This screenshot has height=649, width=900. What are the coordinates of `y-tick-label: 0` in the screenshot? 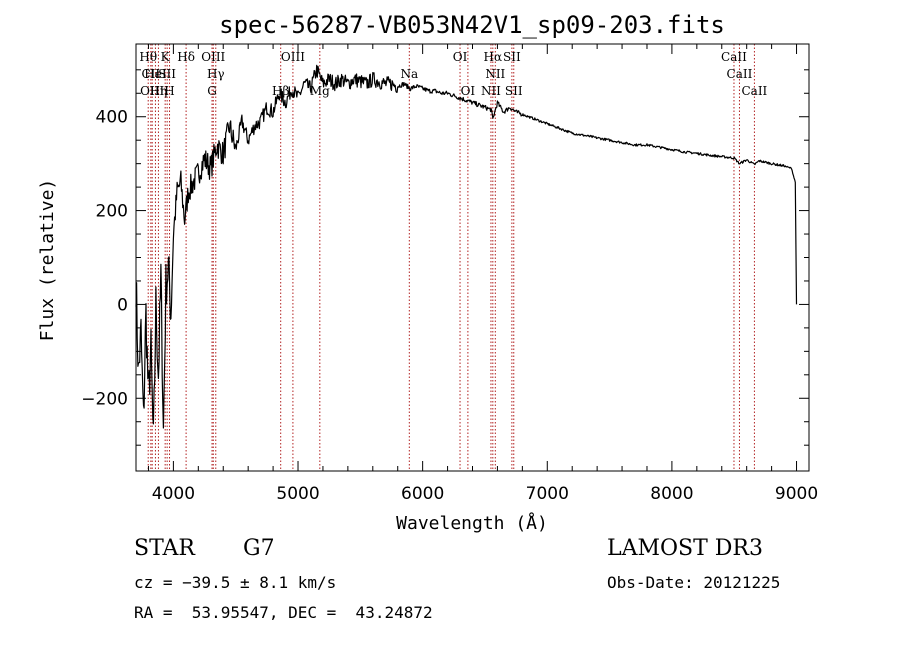 It's located at (122, 305).